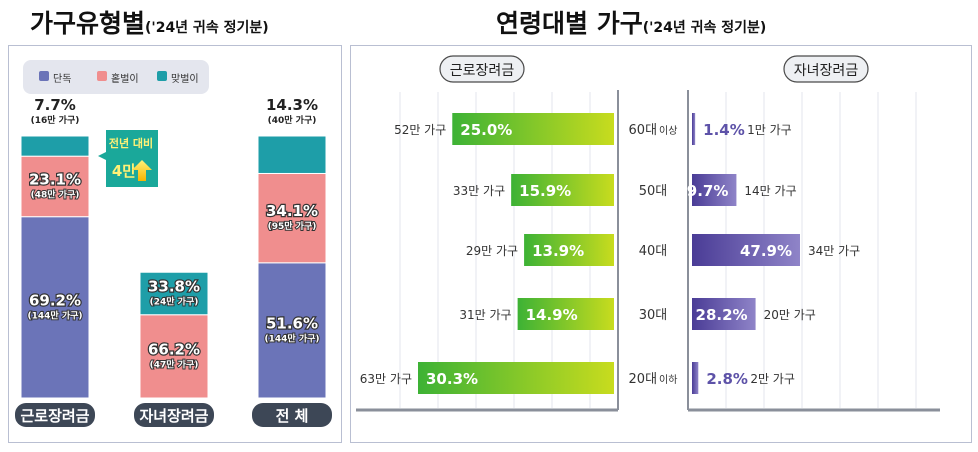 Image resolution: width=978 pixels, height=452 pixels. What do you see at coordinates (62, 79) in the screenshot?
I see `legend-label-single: 단독` at bounding box center [62, 79].